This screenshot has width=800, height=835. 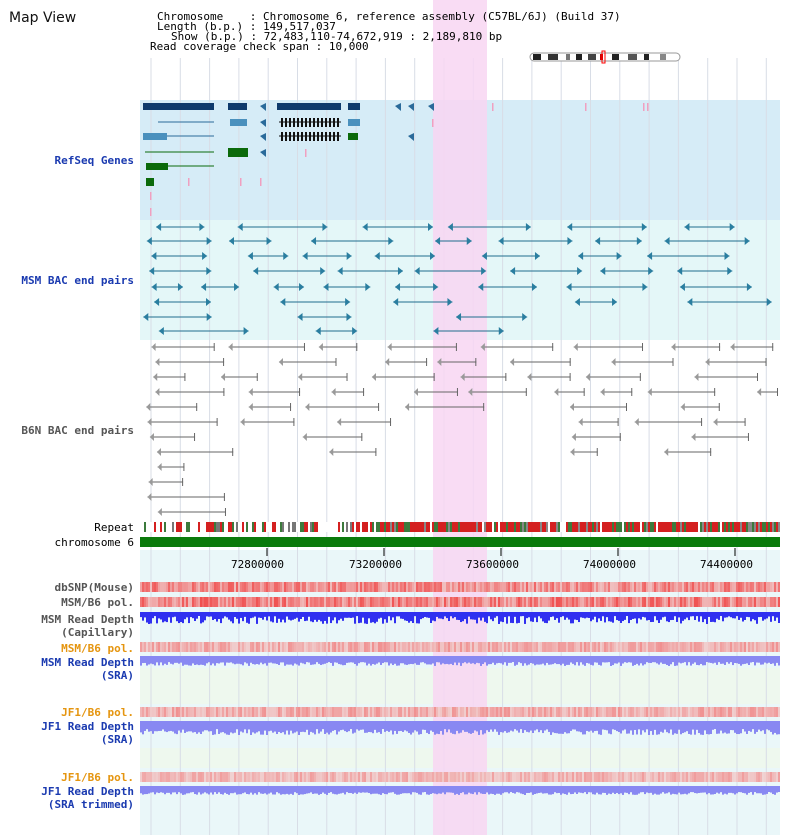 I want to click on track-label-jf1-depth-sra-1: JF1 Read Depth, so click(x=87, y=726).